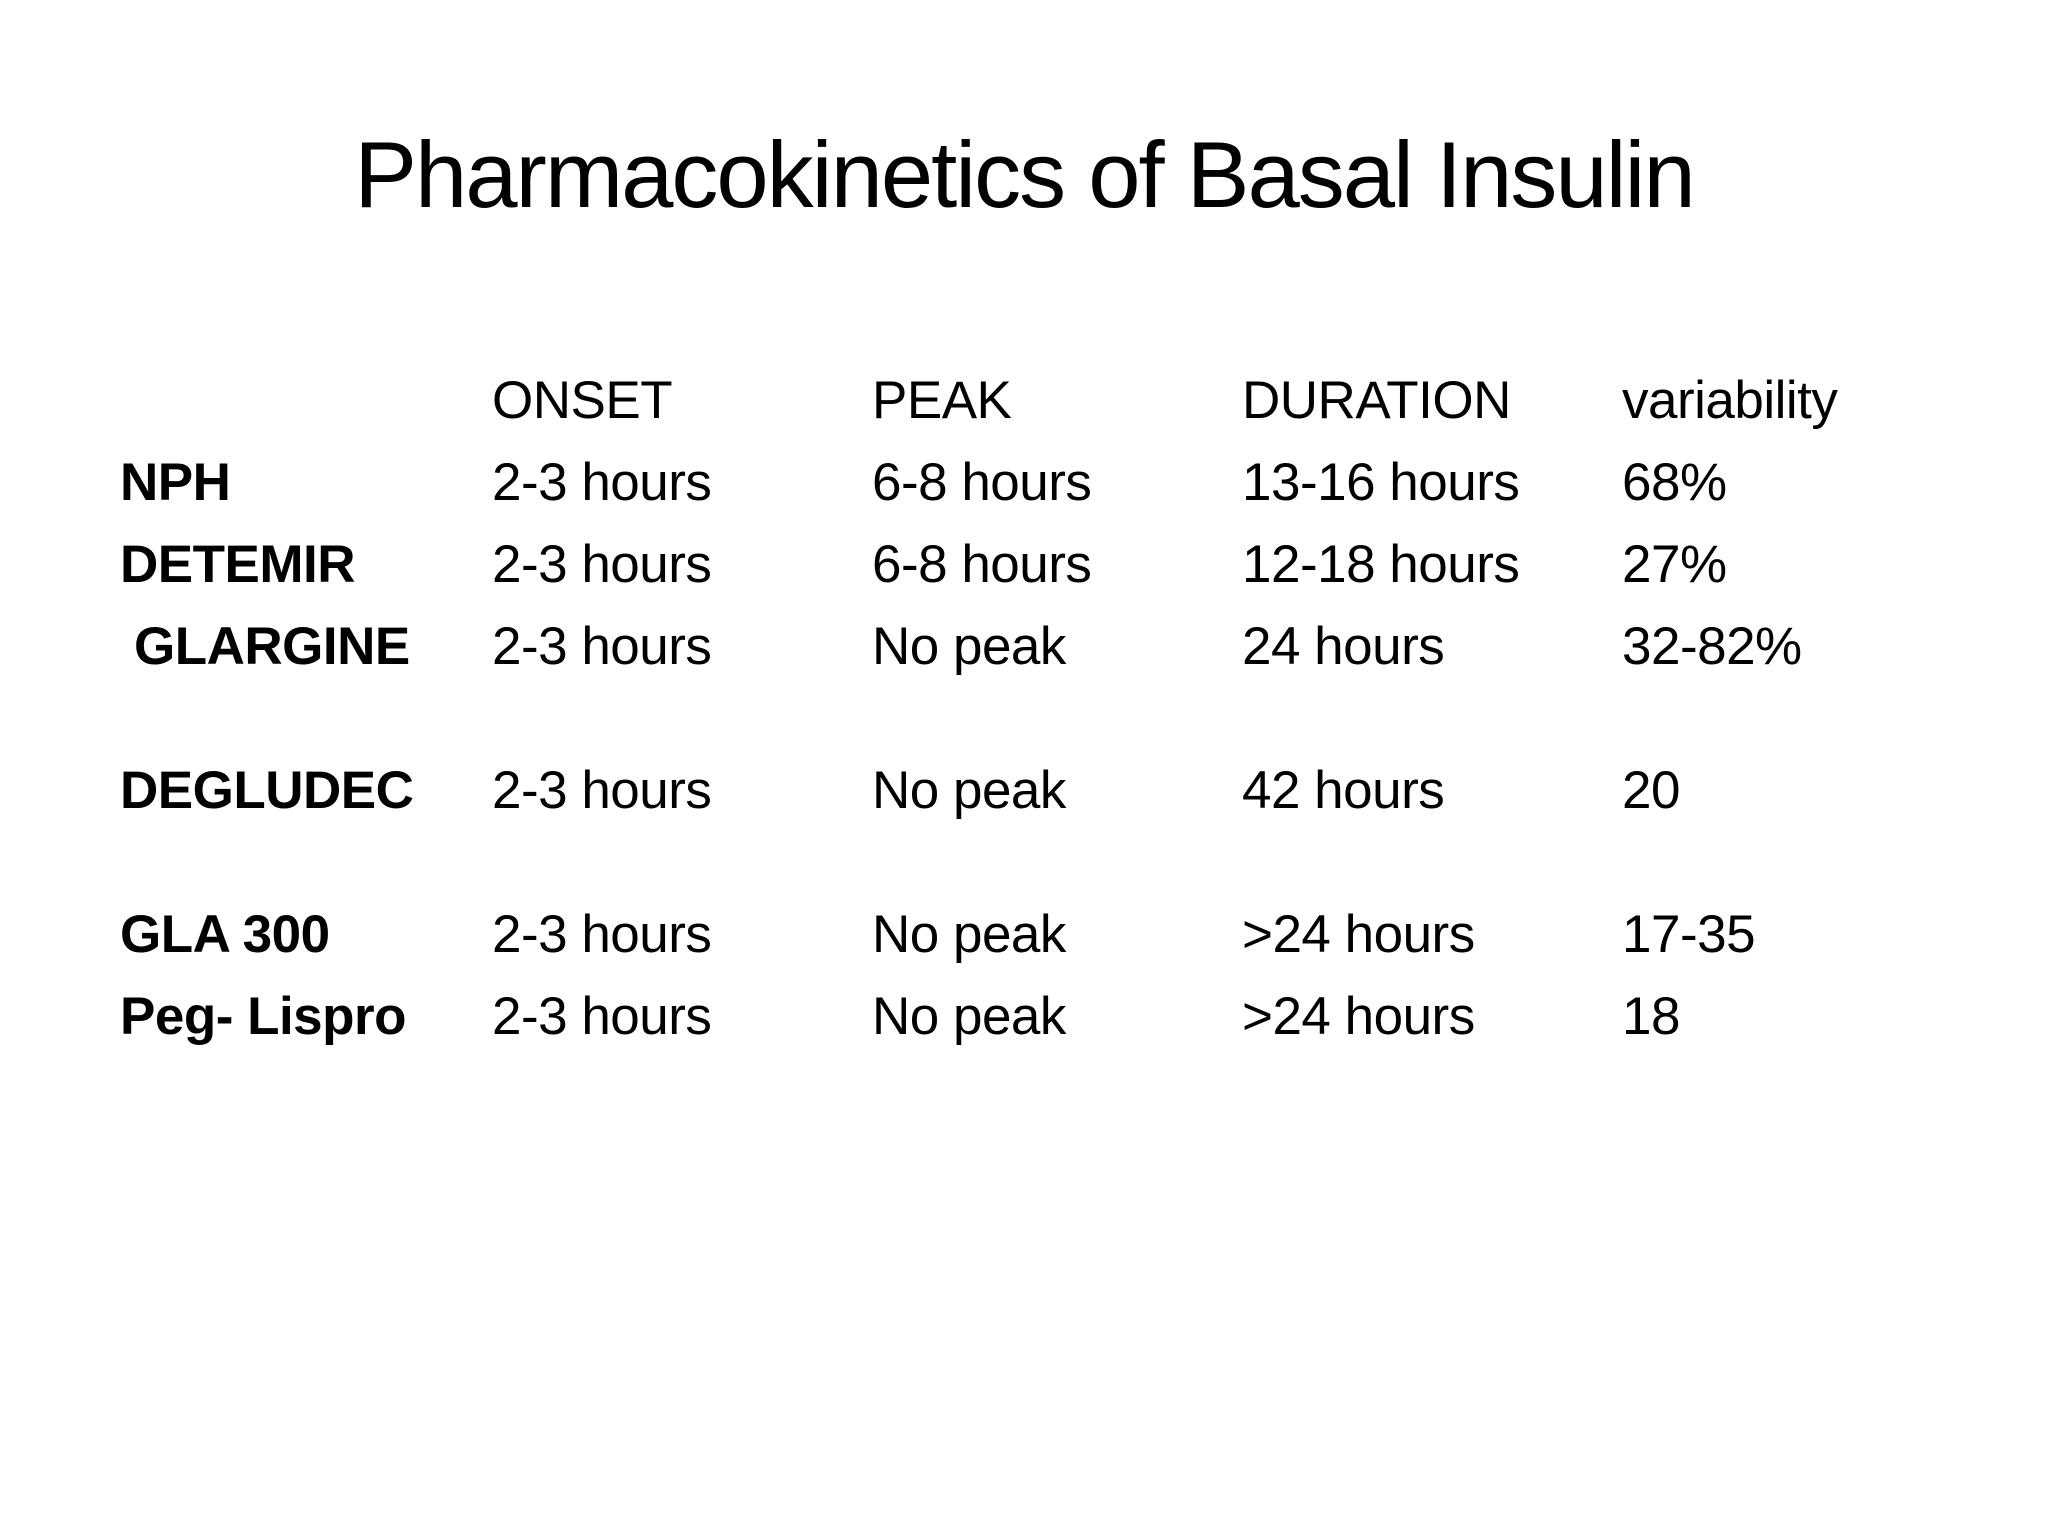 The image size is (2048, 1536). What do you see at coordinates (272, 646) in the screenshot?
I see `row-label: GLARGINE` at bounding box center [272, 646].